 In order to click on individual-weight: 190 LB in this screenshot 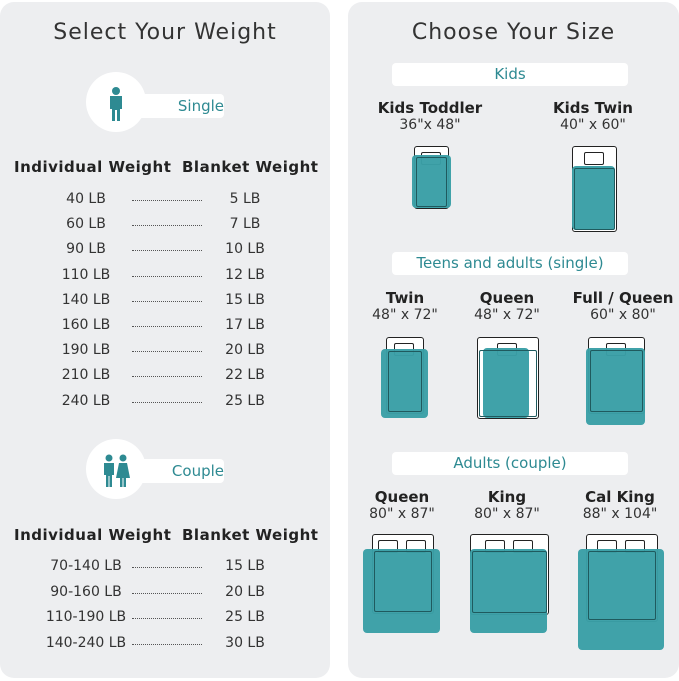, I will do `click(86, 350)`.